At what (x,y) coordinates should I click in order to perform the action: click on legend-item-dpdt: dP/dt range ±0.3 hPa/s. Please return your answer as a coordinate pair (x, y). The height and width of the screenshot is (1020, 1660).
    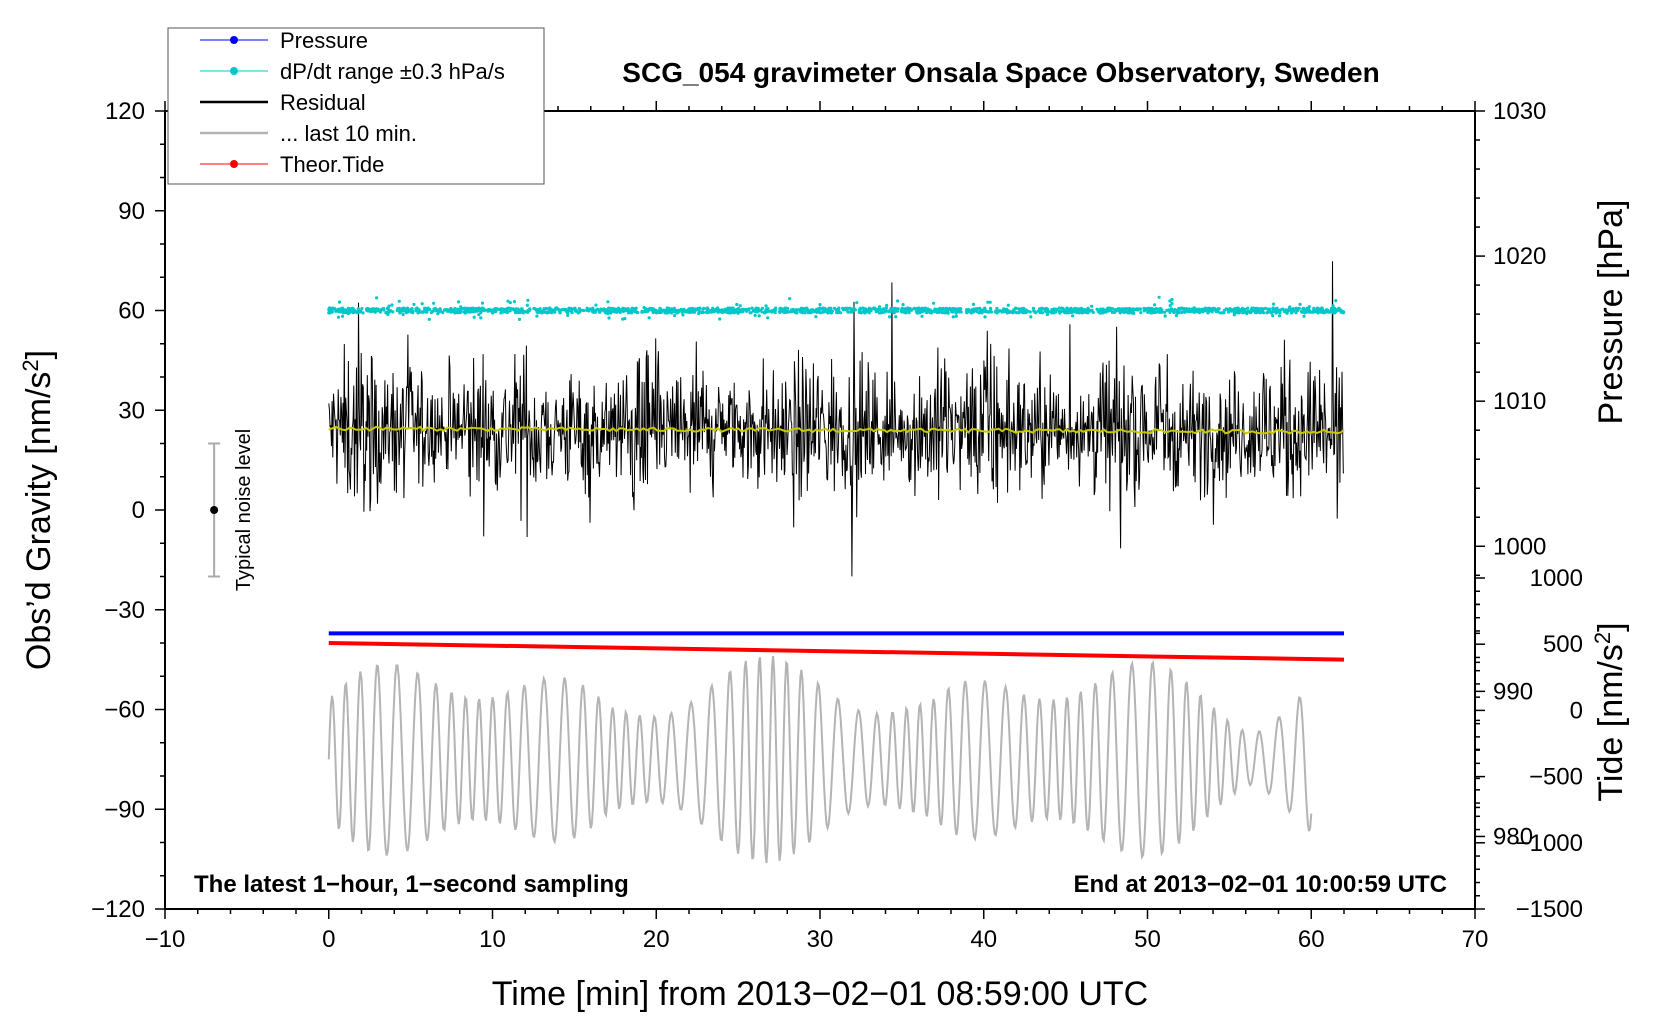
    Looking at the image, I should click on (352, 71).